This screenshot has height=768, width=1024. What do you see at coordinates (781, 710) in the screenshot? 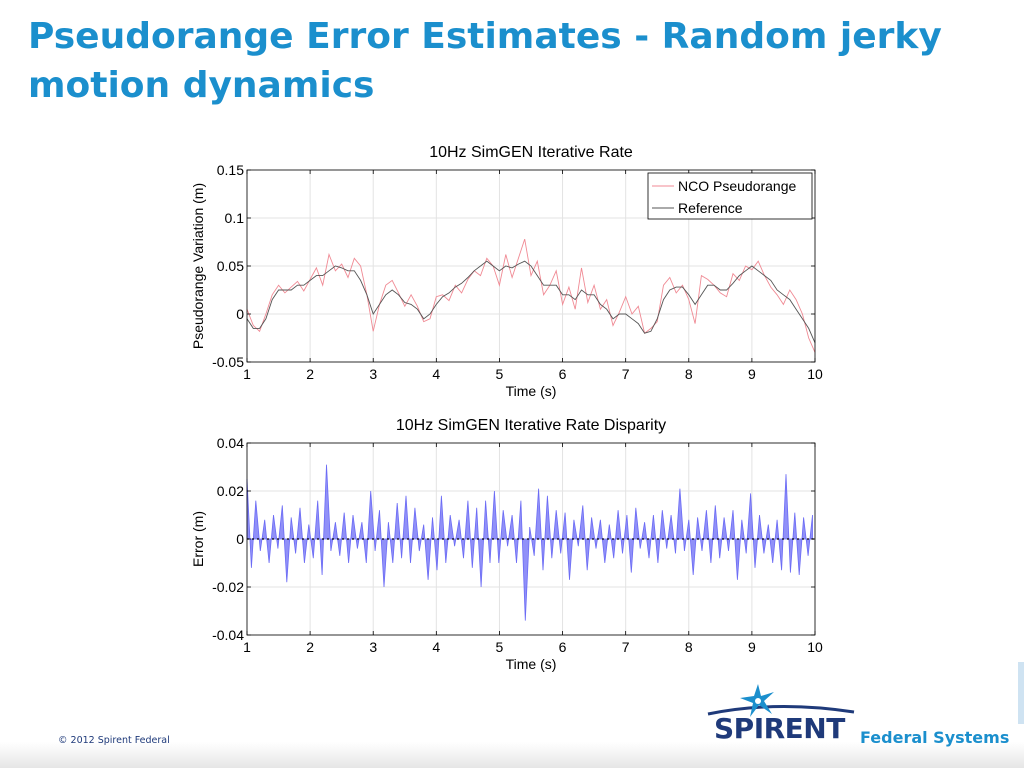
I see `logo-swoosh-icon` at bounding box center [781, 710].